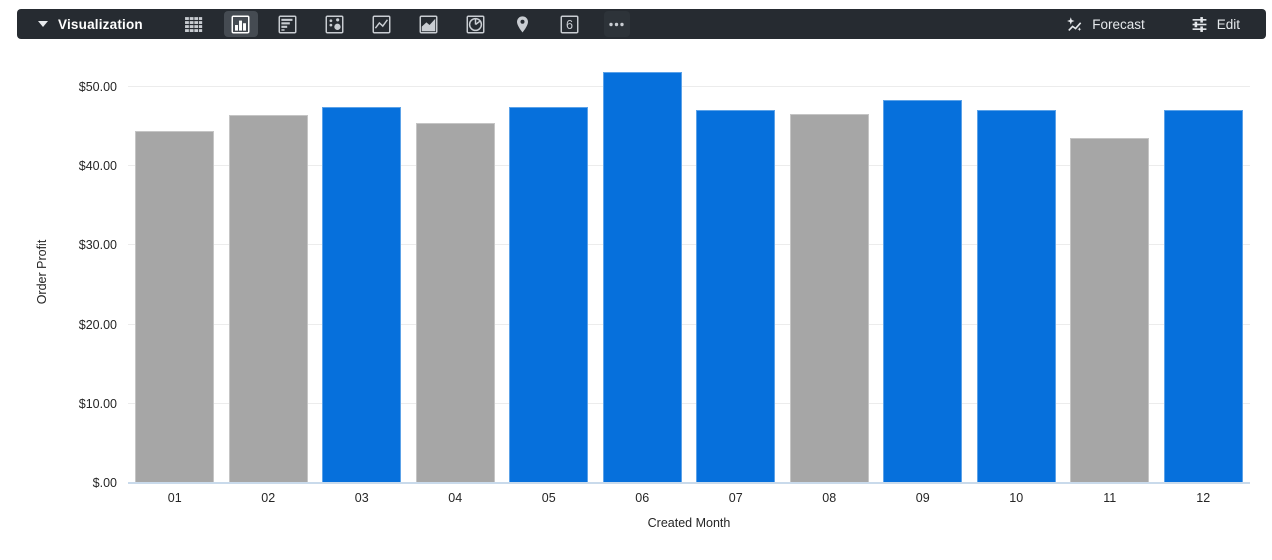 This screenshot has height=560, width=1272. I want to click on viz-type-single-value-icon: 6, so click(570, 24).